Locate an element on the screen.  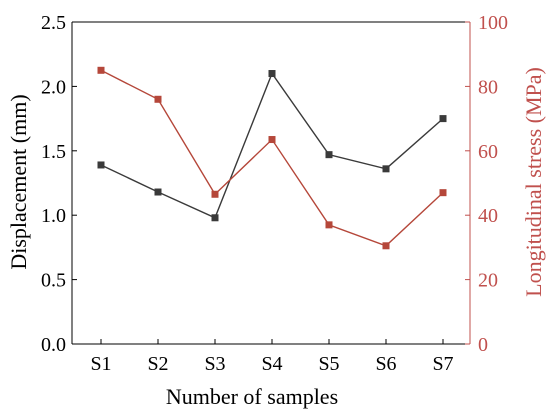
right-y-tick-label: 80 is located at coordinates (488, 87).